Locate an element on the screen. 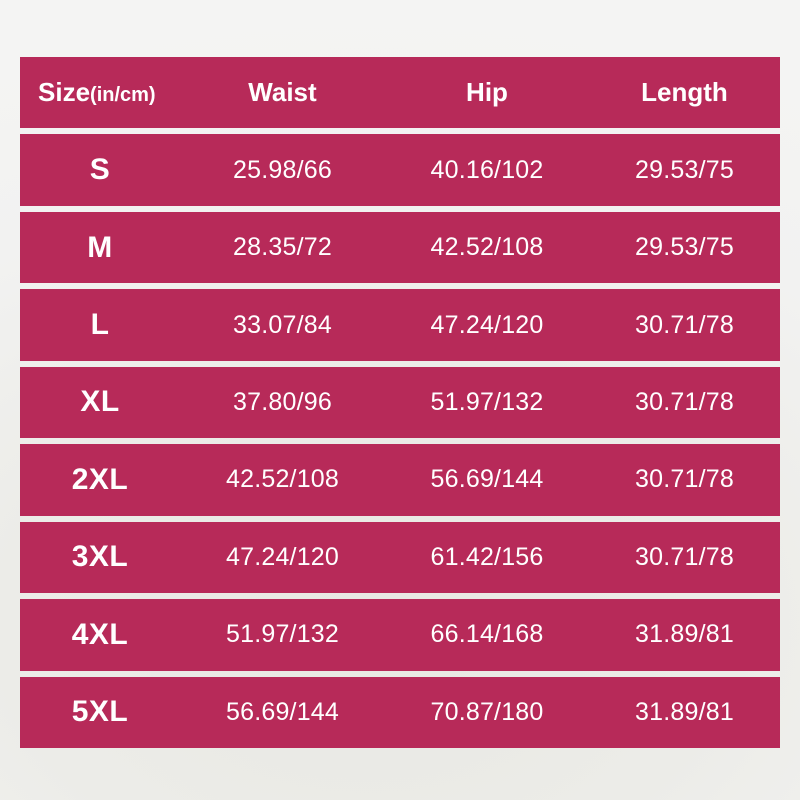 The height and width of the screenshot is (800, 800). waist-value: 51.97/132 is located at coordinates (282, 634).